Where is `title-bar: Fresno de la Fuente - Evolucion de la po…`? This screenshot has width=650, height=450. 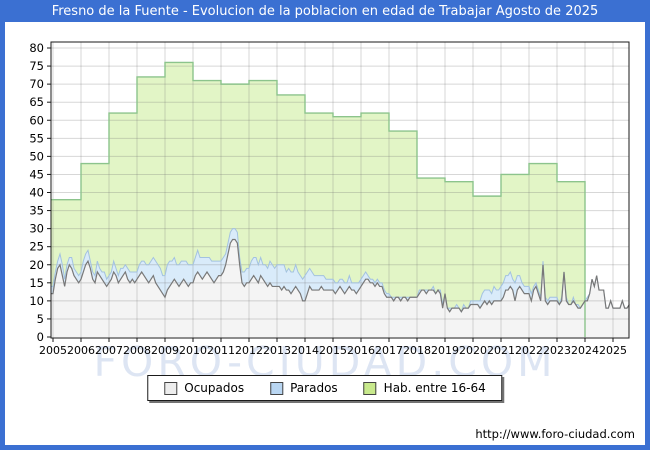
title-bar: Fresno de la Fuente - Evolucion de la po… is located at coordinates (325, 11).